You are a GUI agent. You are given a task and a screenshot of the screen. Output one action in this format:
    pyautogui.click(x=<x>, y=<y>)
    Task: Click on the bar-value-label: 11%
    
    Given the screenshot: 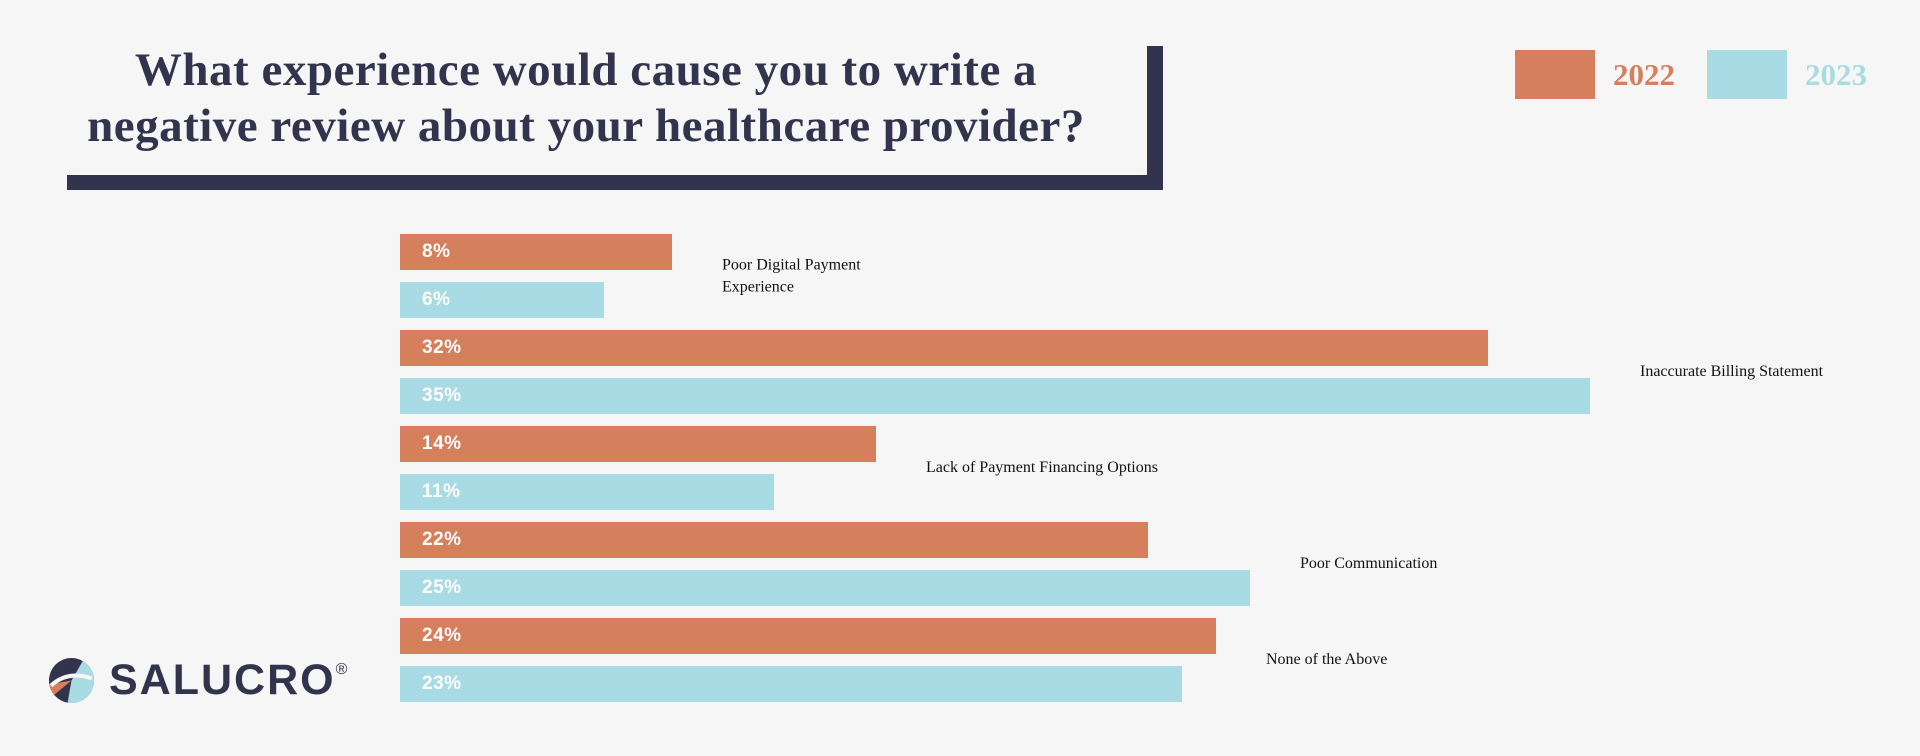 What is the action you would take?
    pyautogui.click(x=441, y=491)
    